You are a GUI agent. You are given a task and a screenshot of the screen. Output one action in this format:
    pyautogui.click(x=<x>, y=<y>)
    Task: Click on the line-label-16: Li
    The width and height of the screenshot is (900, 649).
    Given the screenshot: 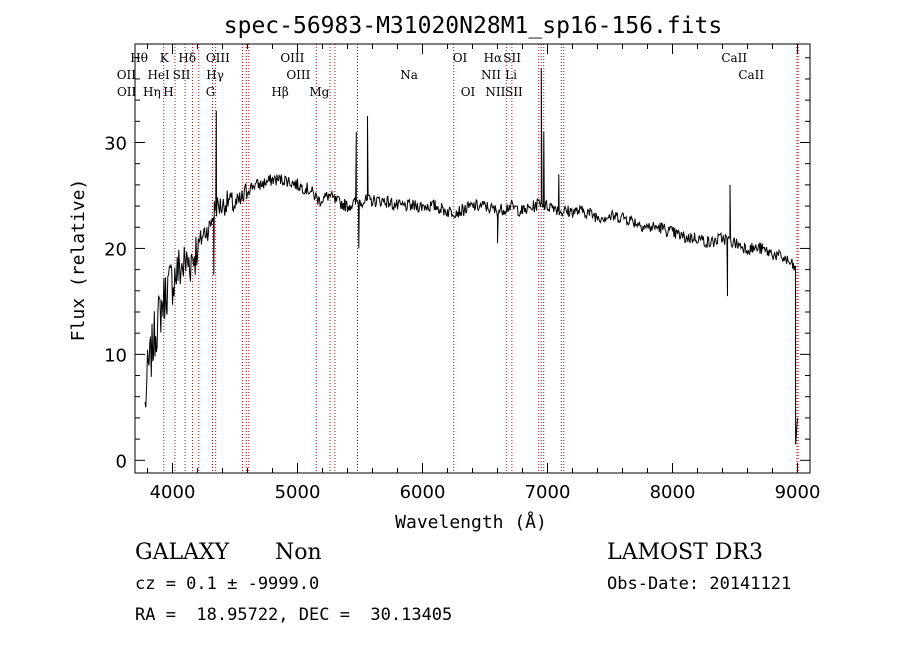 What is the action you would take?
    pyautogui.click(x=511, y=75)
    